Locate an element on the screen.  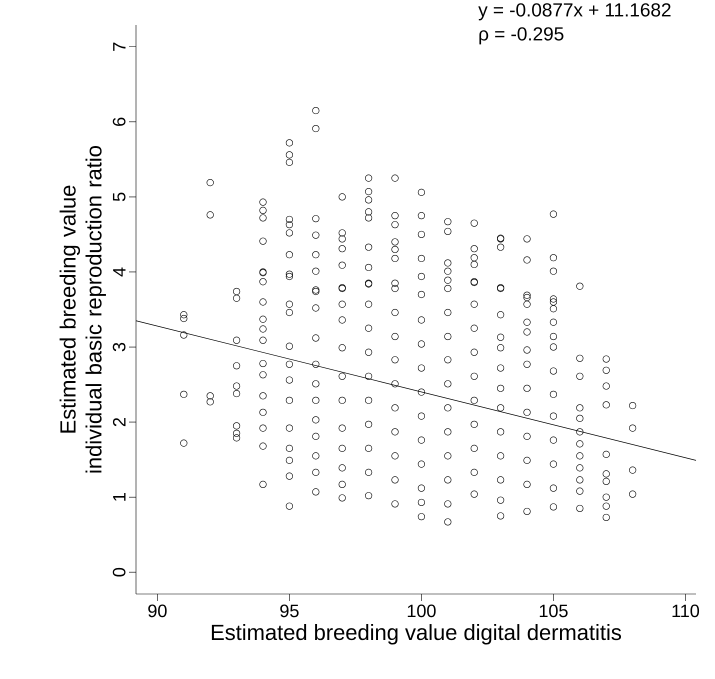
y-tick-label: 1 is located at coordinates (119, 497).